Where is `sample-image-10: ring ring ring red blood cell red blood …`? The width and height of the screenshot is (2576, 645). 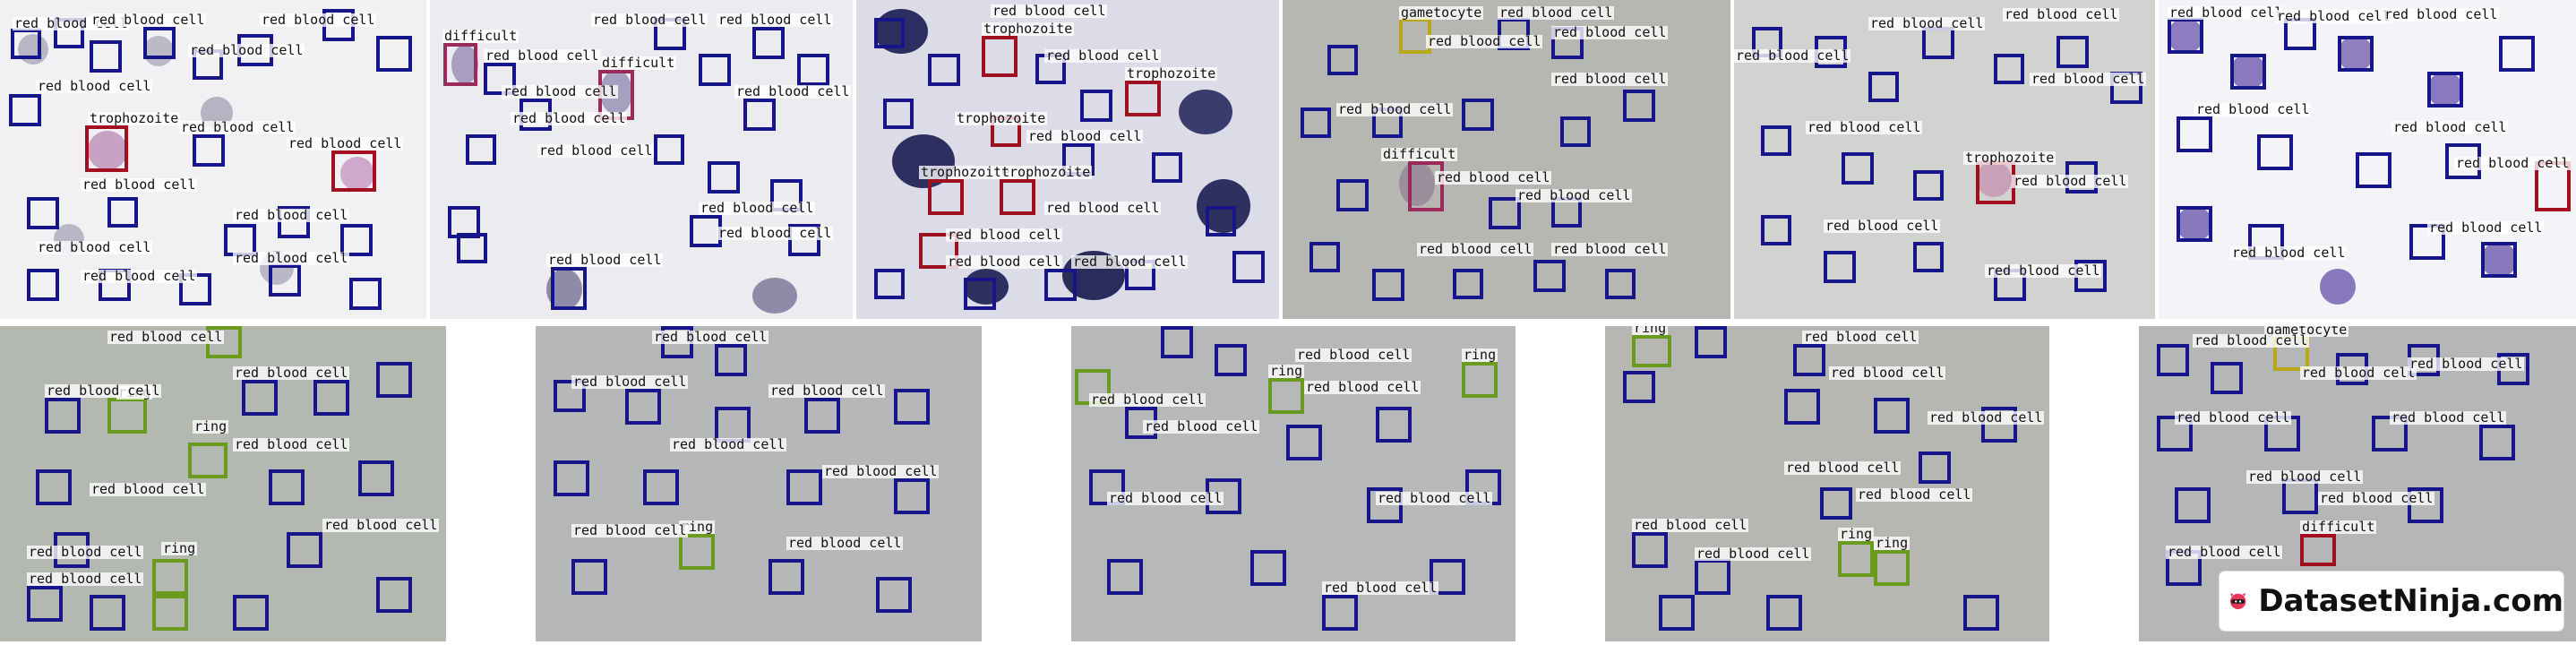 sample-image-10: ring ring ring red blood cell red blood … is located at coordinates (1827, 483).